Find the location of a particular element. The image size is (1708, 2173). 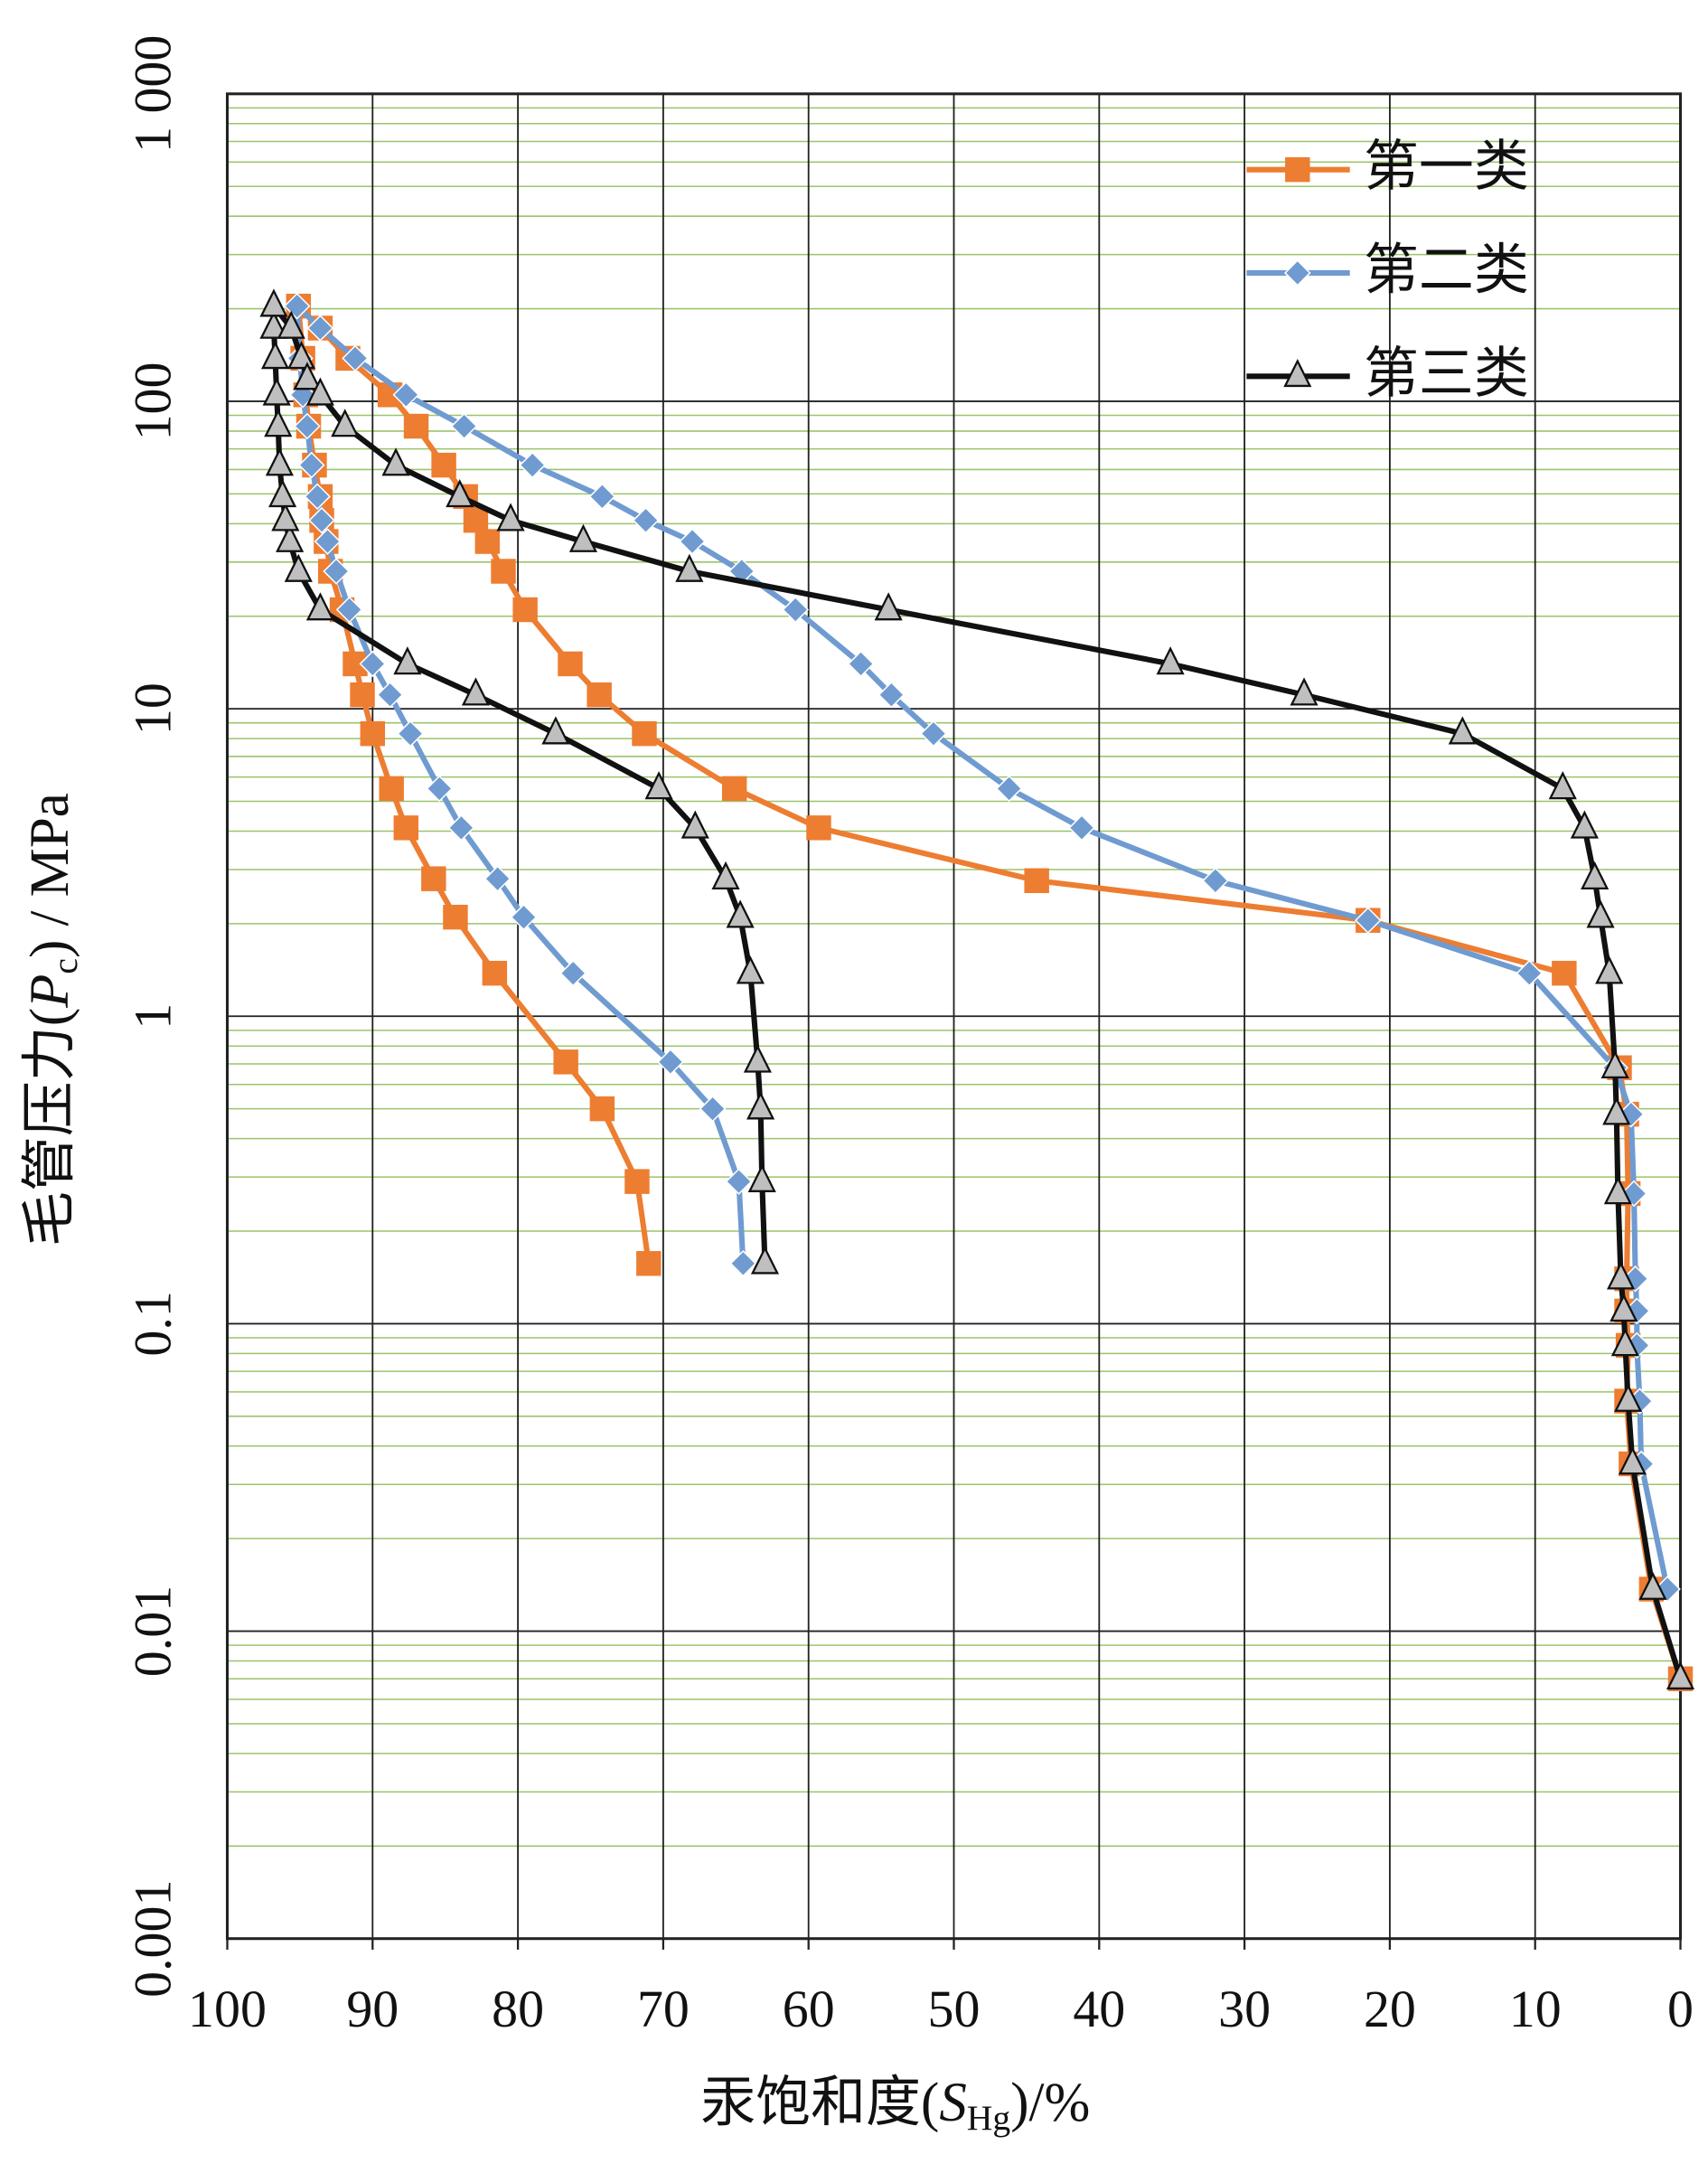

x-tick-label: 30 is located at coordinates (1244, 2009).